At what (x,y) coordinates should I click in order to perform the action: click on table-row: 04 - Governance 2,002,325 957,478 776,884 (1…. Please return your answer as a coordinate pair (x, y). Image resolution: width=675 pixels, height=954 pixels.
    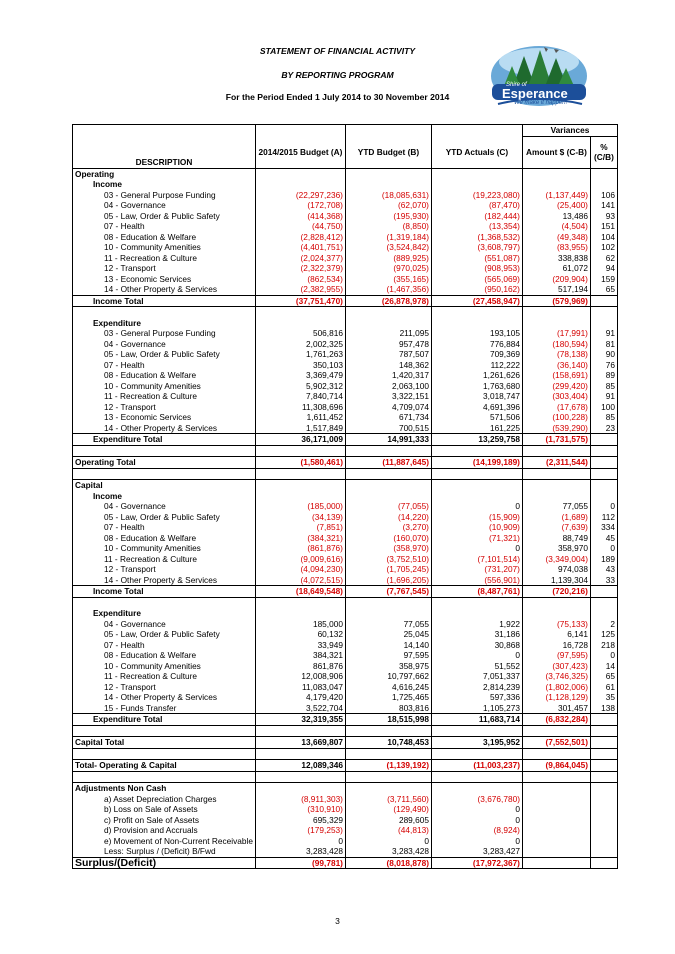
    Looking at the image, I should click on (345, 343).